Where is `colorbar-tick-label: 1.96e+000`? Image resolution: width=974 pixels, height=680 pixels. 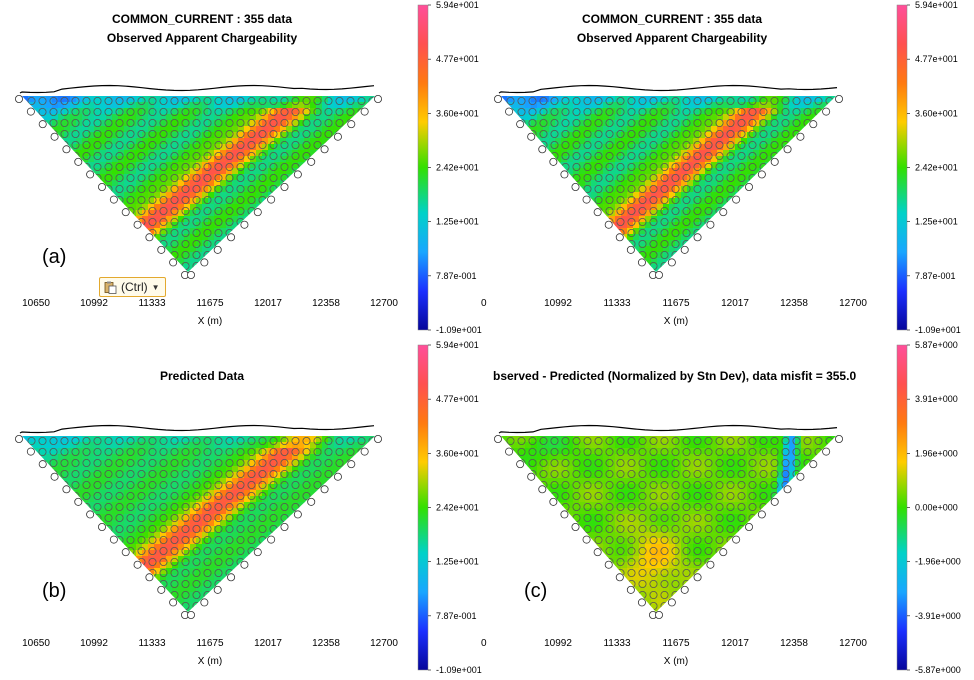
colorbar-tick-label: 1.96e+000 is located at coordinates (936, 453).